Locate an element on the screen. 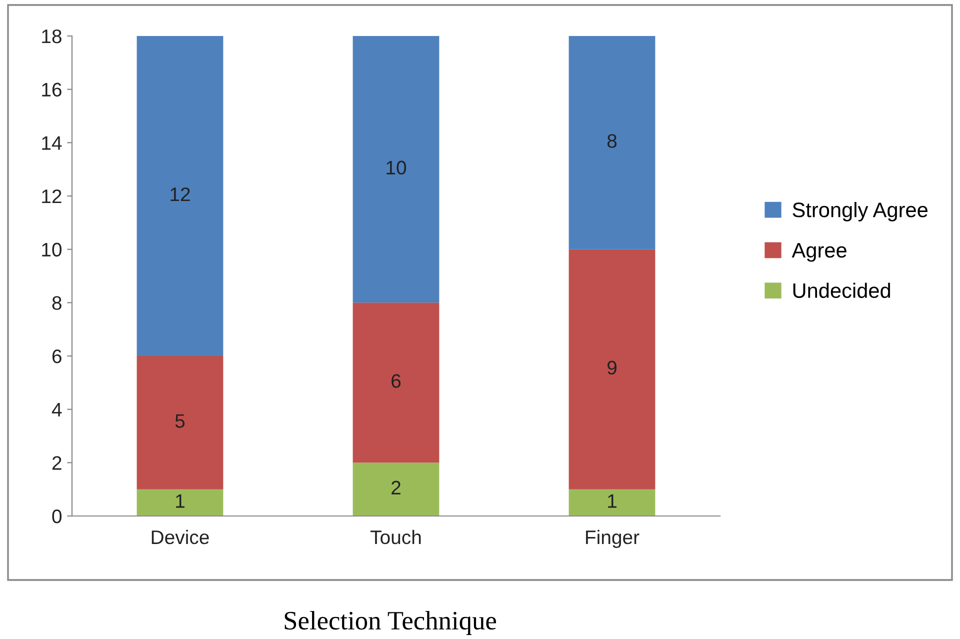 The height and width of the screenshot is (639, 960). legend-label: Agree is located at coordinates (819, 252).